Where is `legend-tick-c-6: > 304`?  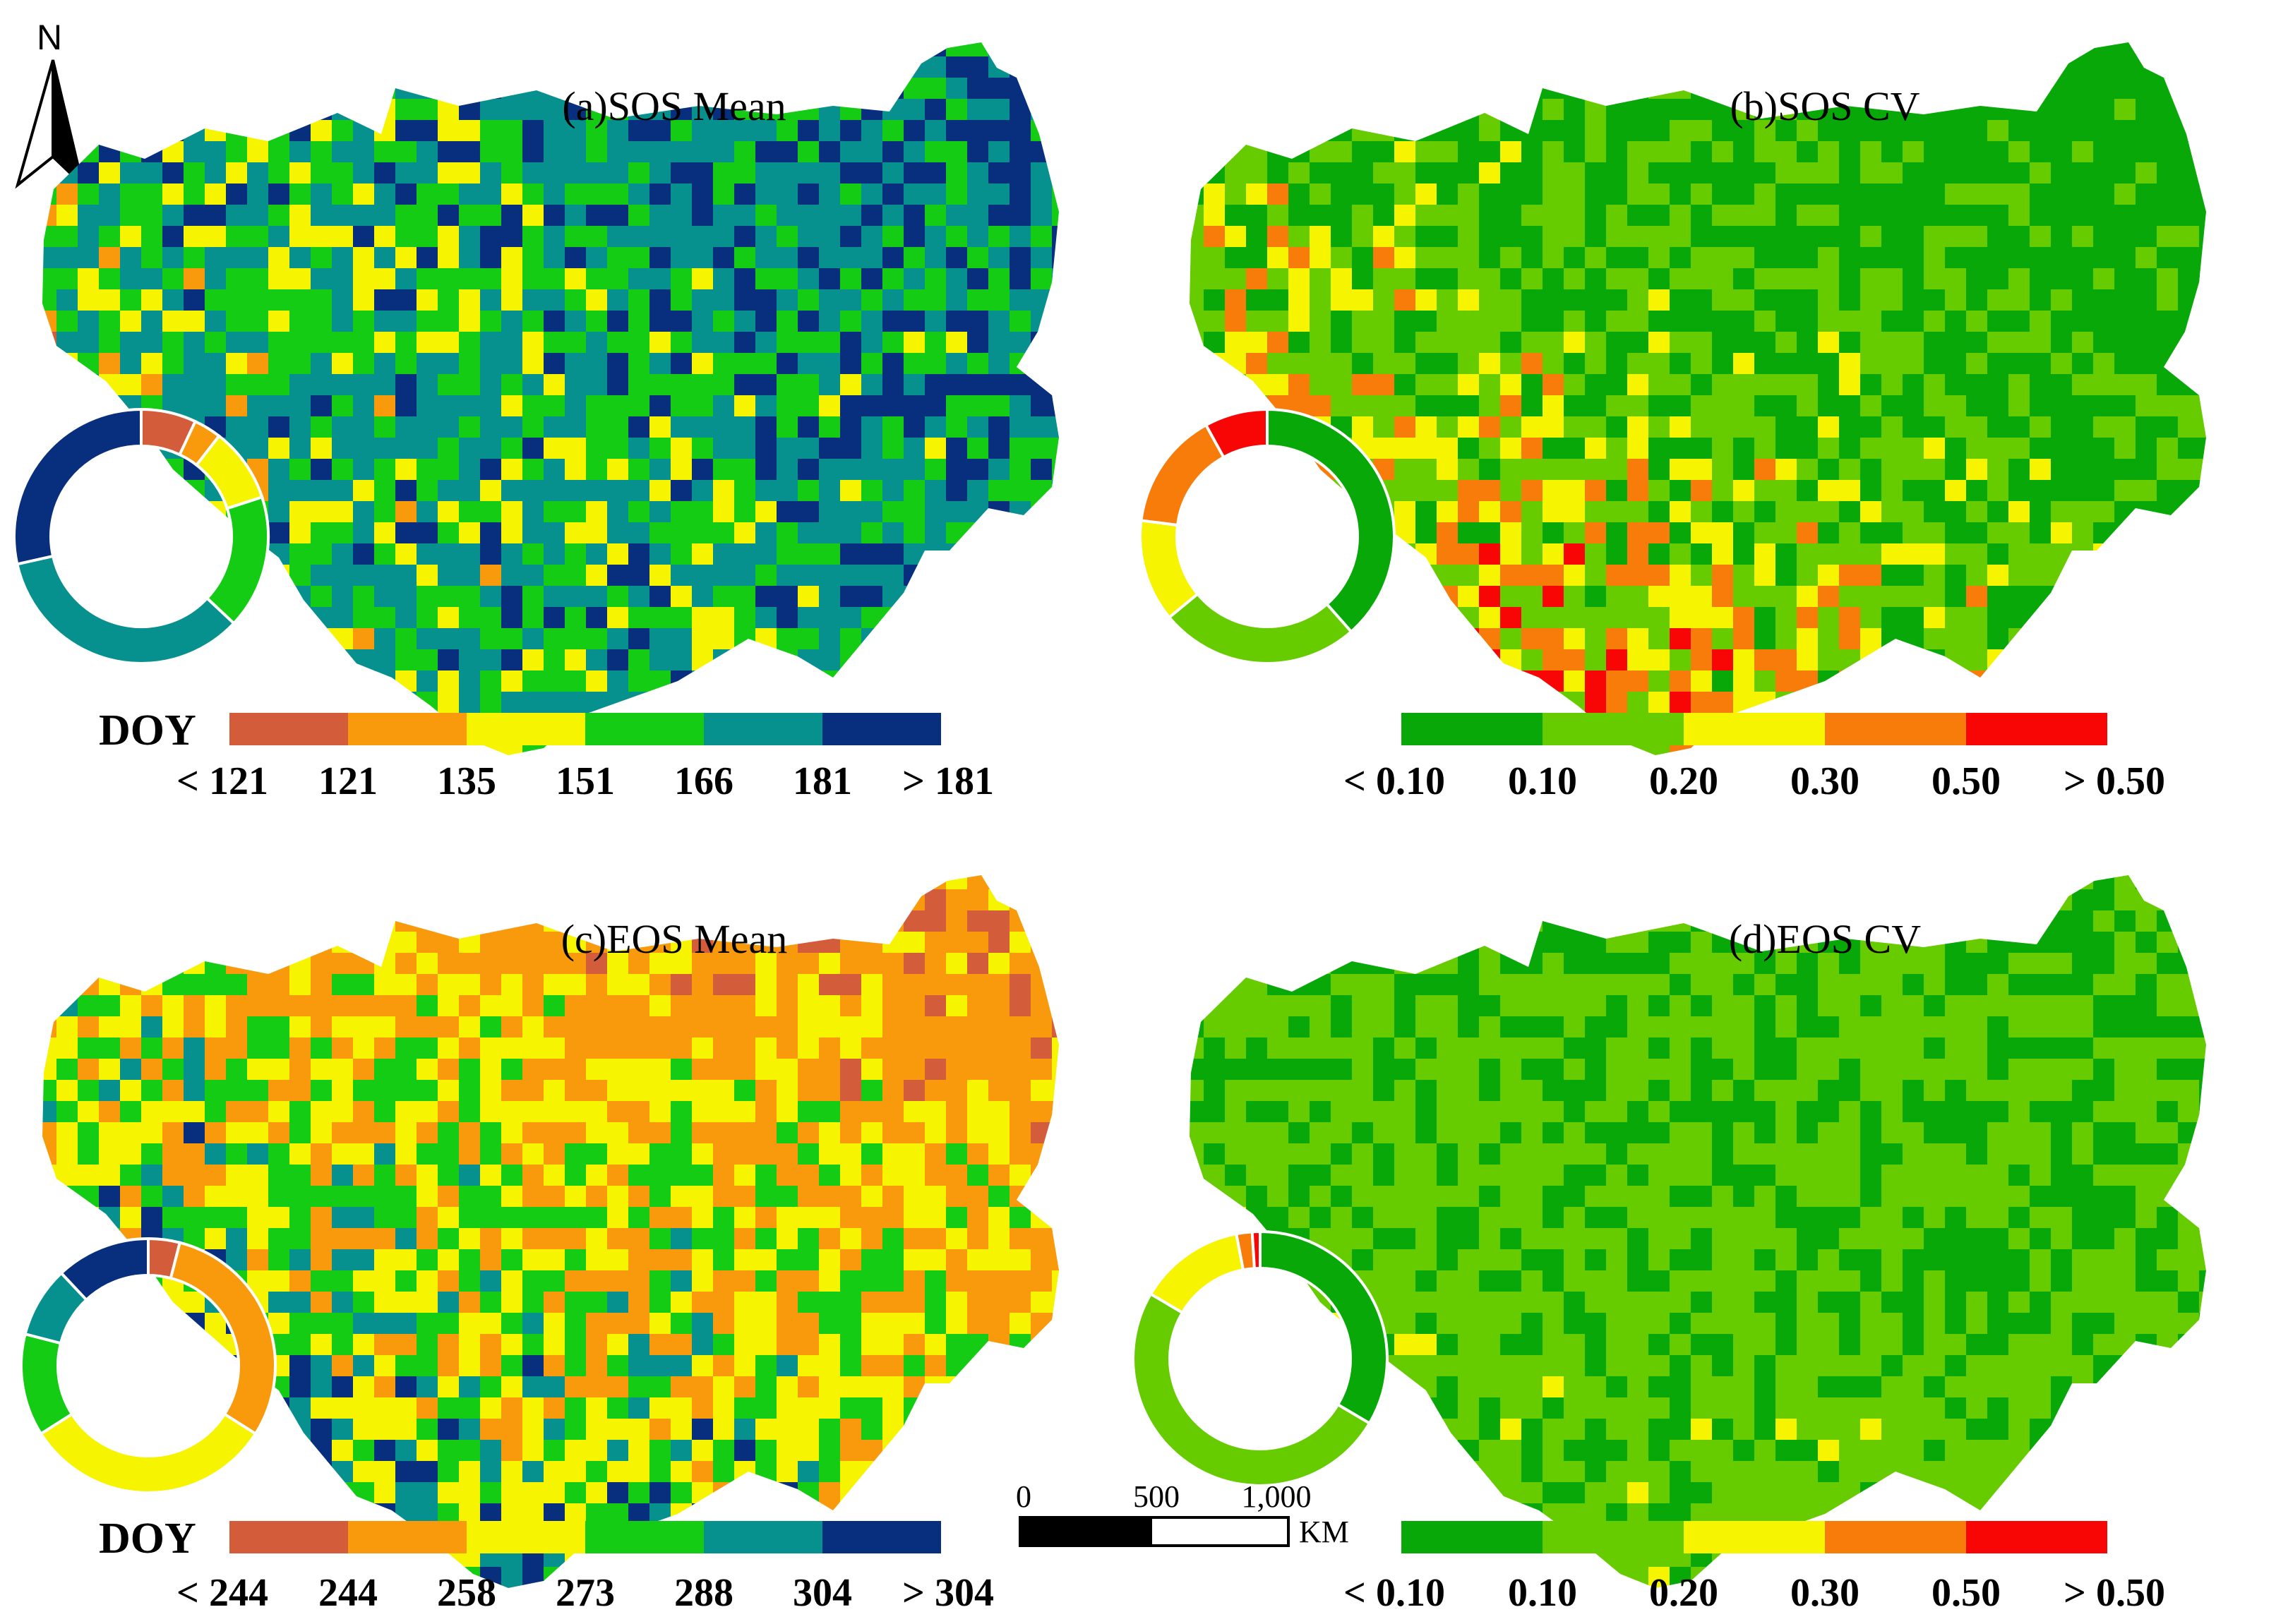
legend-tick-c-6: > 304 is located at coordinates (948, 1593).